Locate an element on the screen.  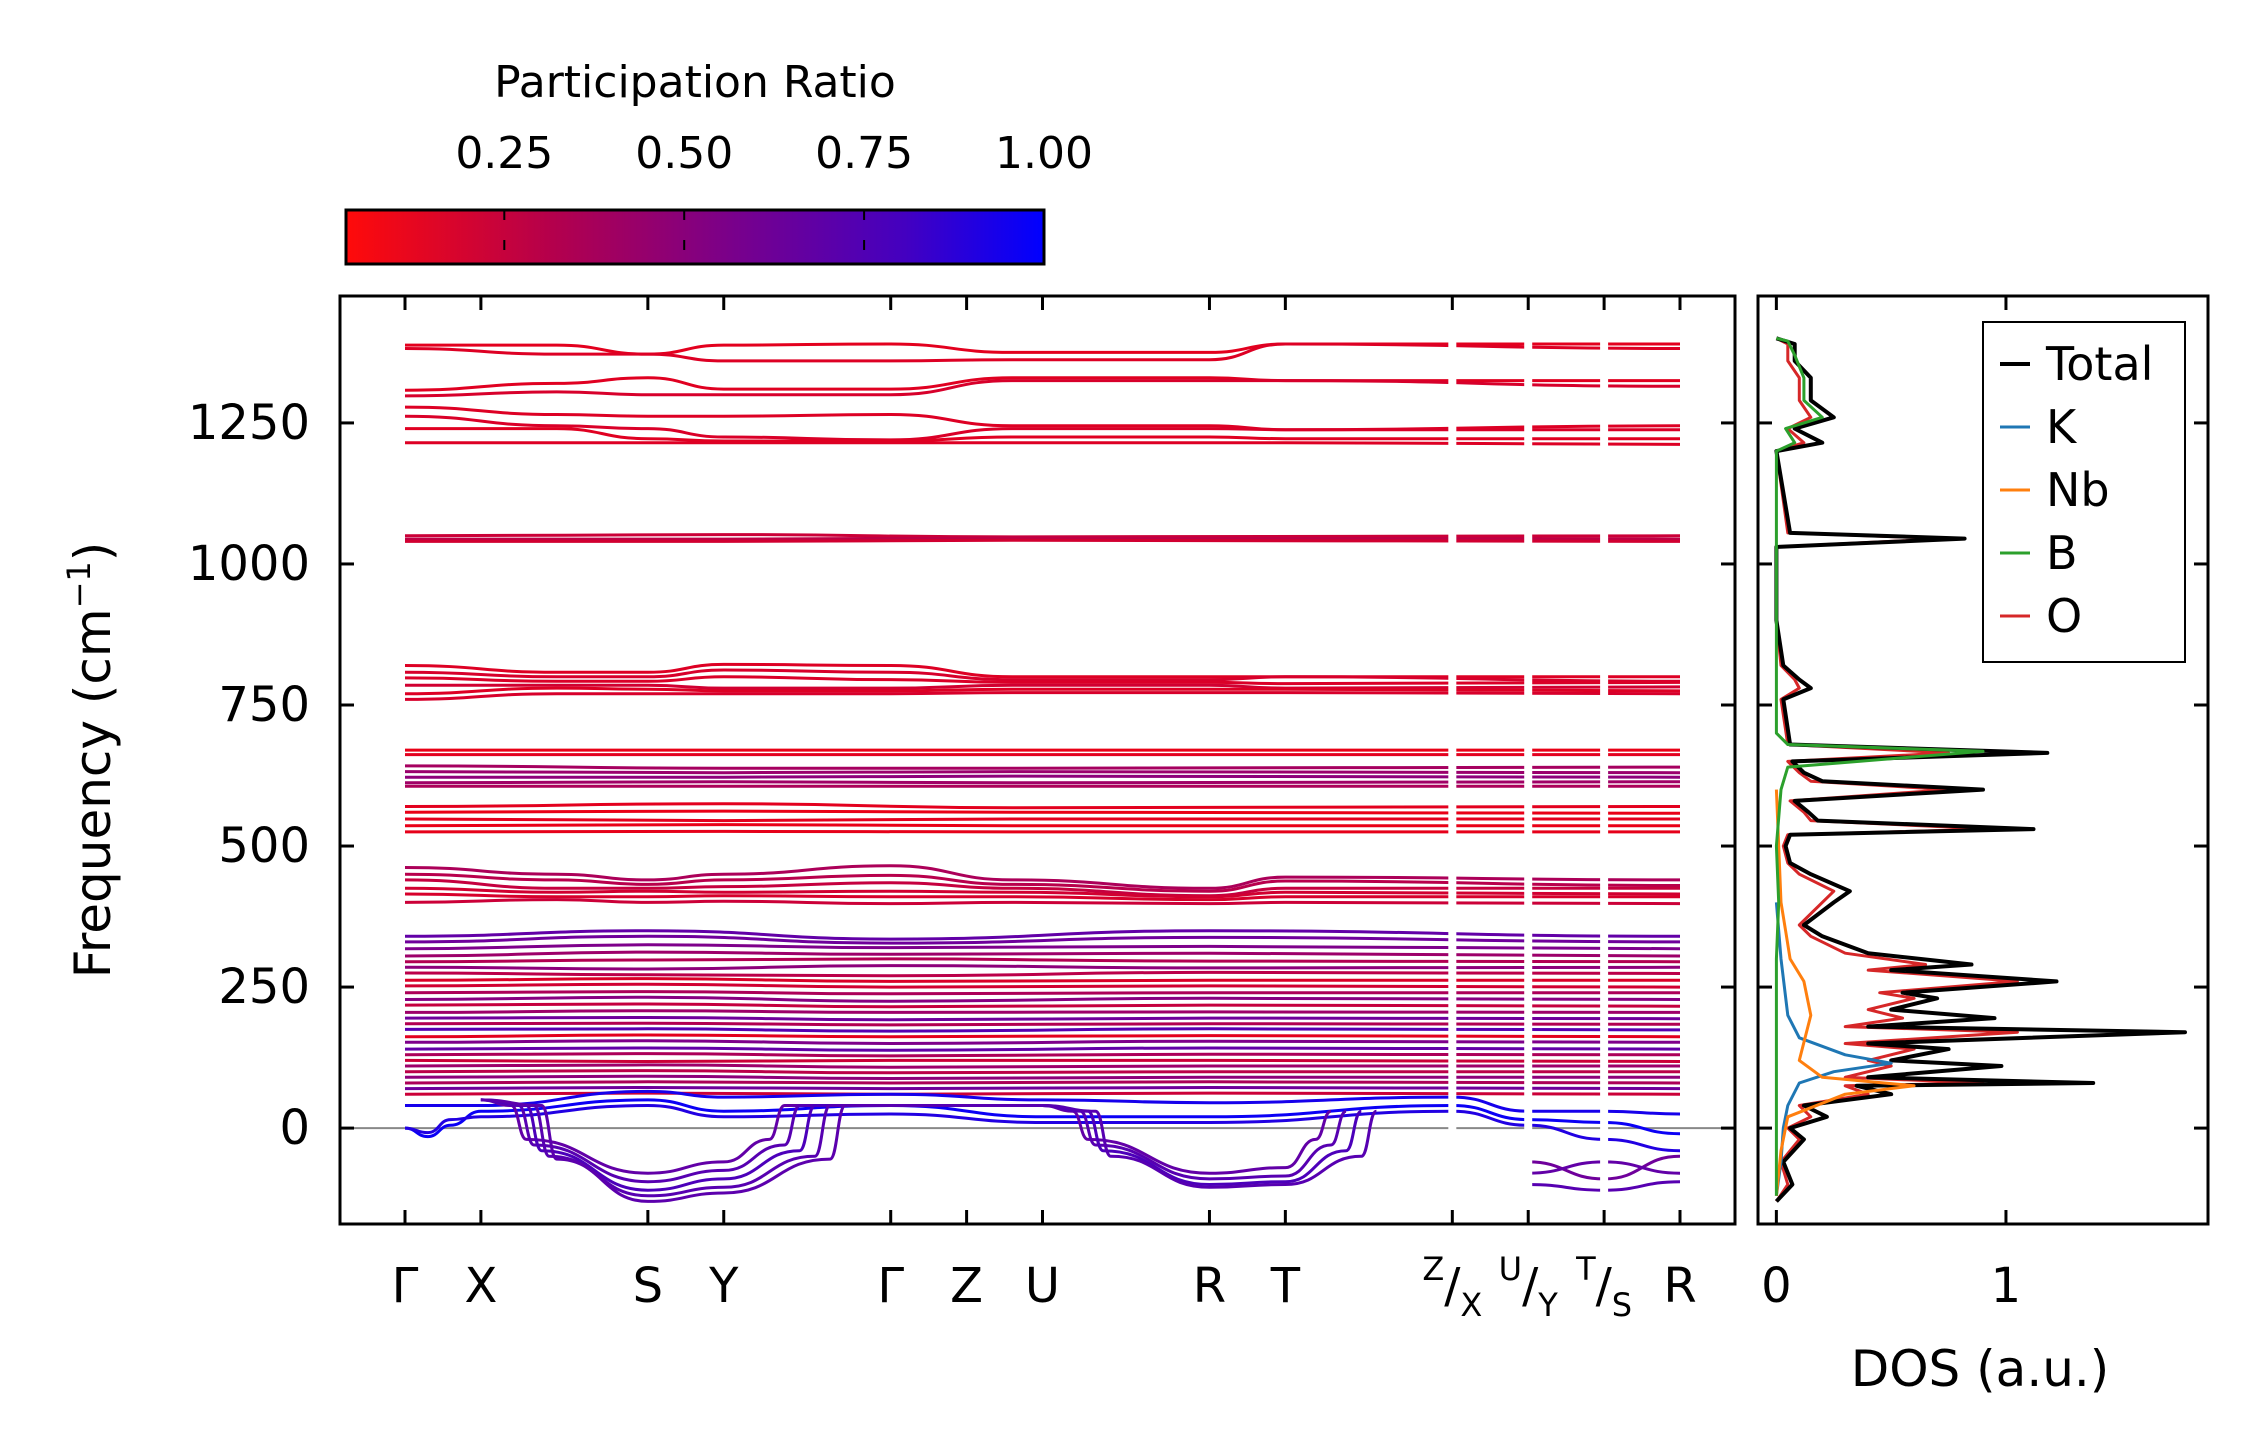
high-symmetry-point-label: X is located at coordinates (480, 1286).